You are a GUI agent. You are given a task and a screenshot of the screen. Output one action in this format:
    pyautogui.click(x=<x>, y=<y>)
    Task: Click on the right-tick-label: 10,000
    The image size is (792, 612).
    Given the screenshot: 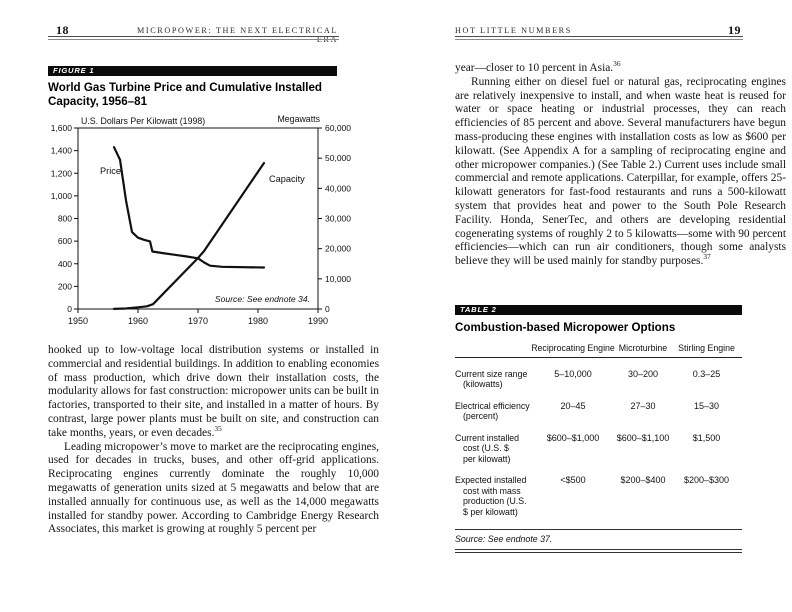 What is the action you would take?
    pyautogui.click(x=338, y=279)
    